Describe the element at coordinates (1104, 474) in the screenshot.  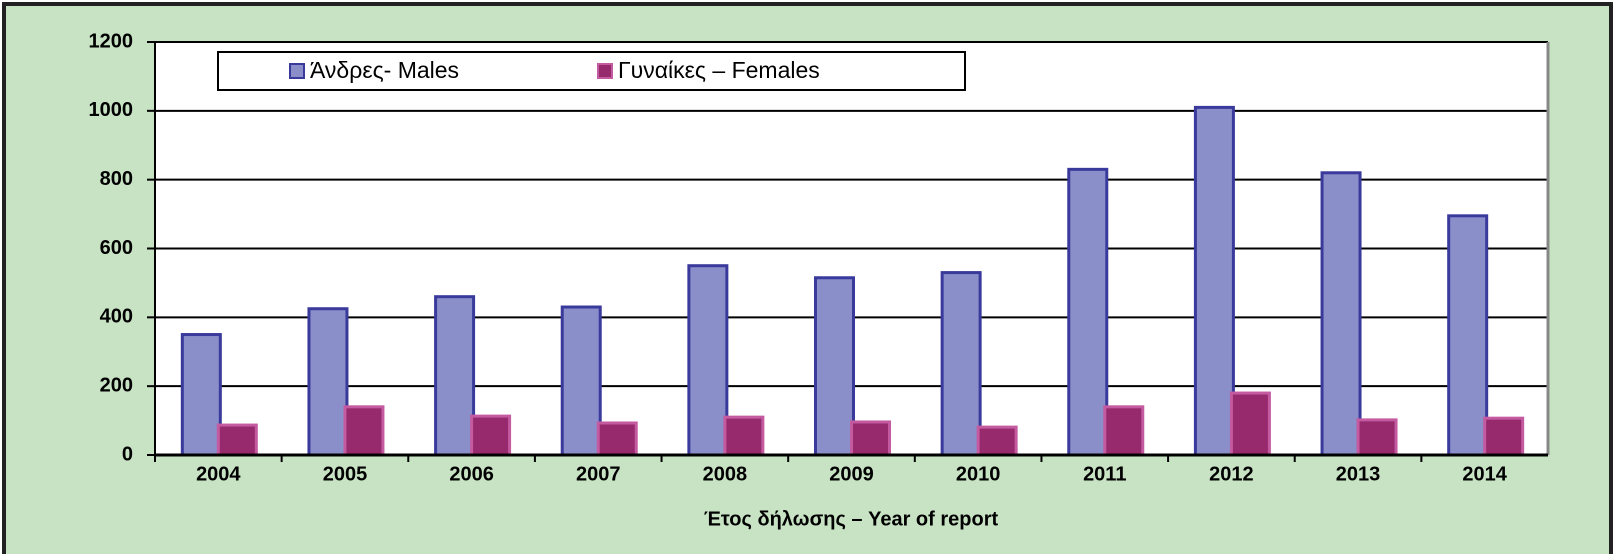
I see `x-tick-label: 2011` at that location.